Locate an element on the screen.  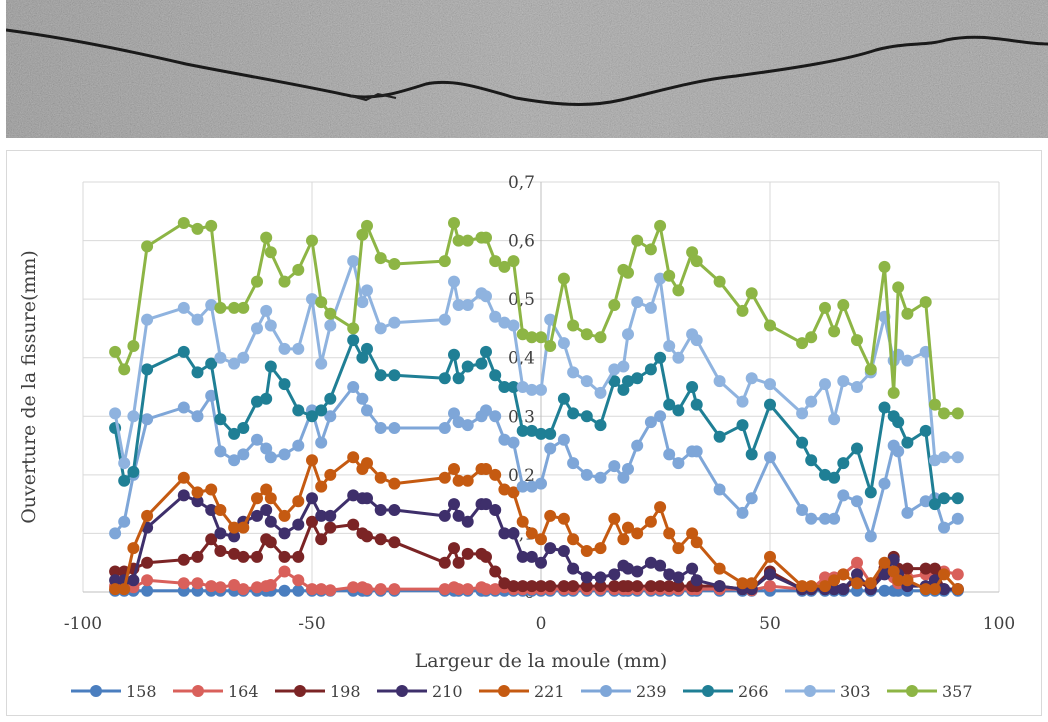
legend-label: 164 is located at coordinates (243, 691).